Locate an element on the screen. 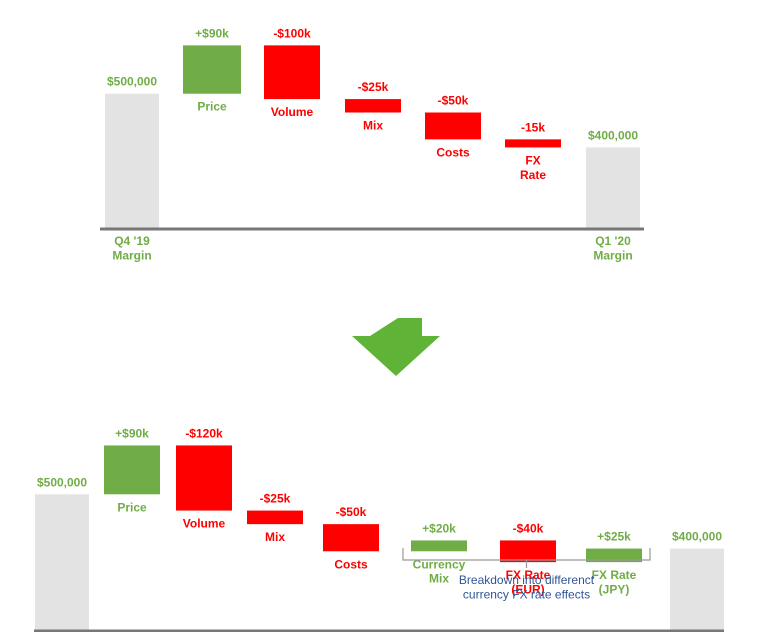 This screenshot has width=768, height=637. category-label: Q4 '19 Margin is located at coordinates (131, 248).